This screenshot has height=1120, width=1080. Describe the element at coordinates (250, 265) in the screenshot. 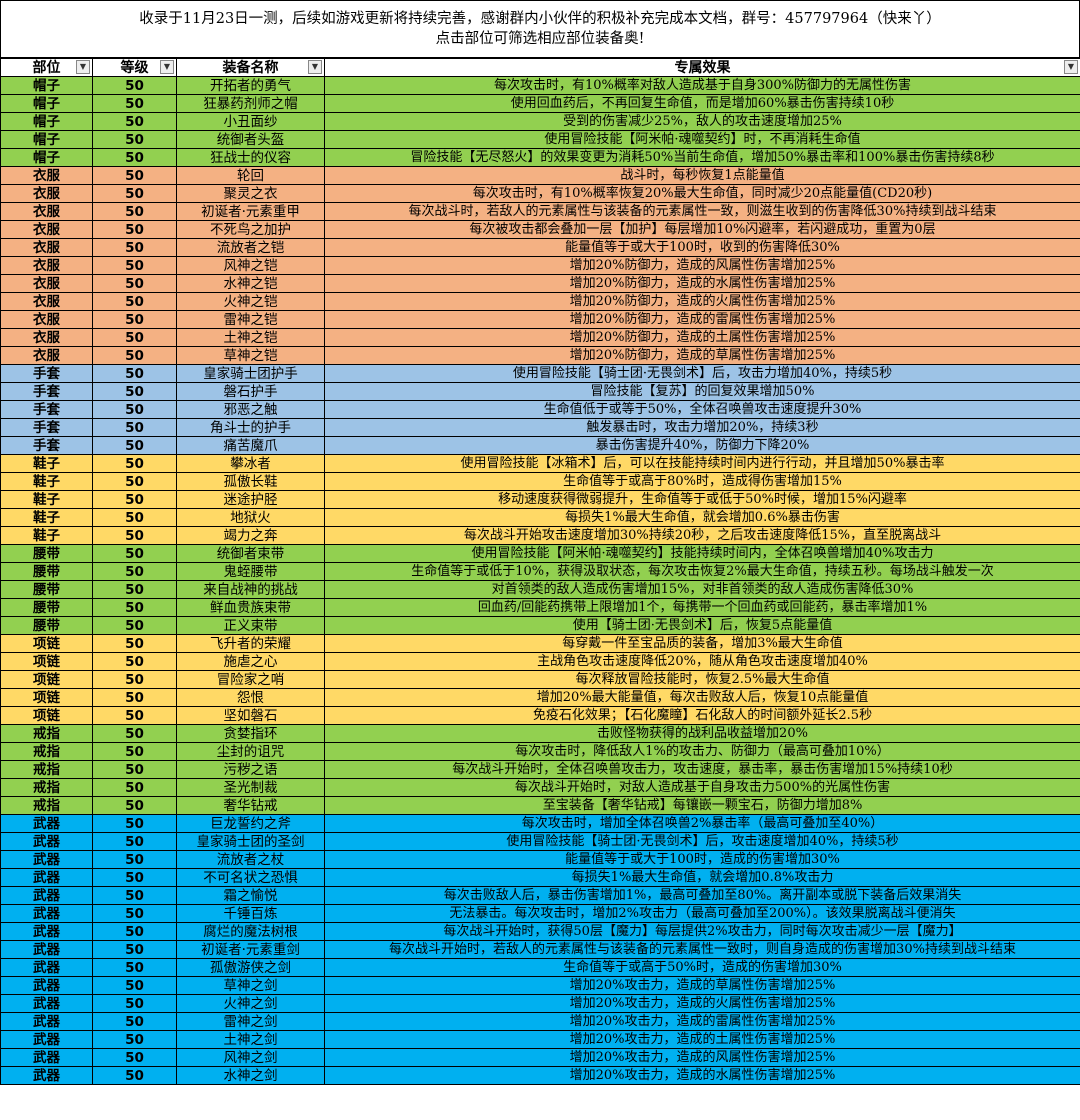

I see `equipment-name-cell: 风神之铠` at that location.